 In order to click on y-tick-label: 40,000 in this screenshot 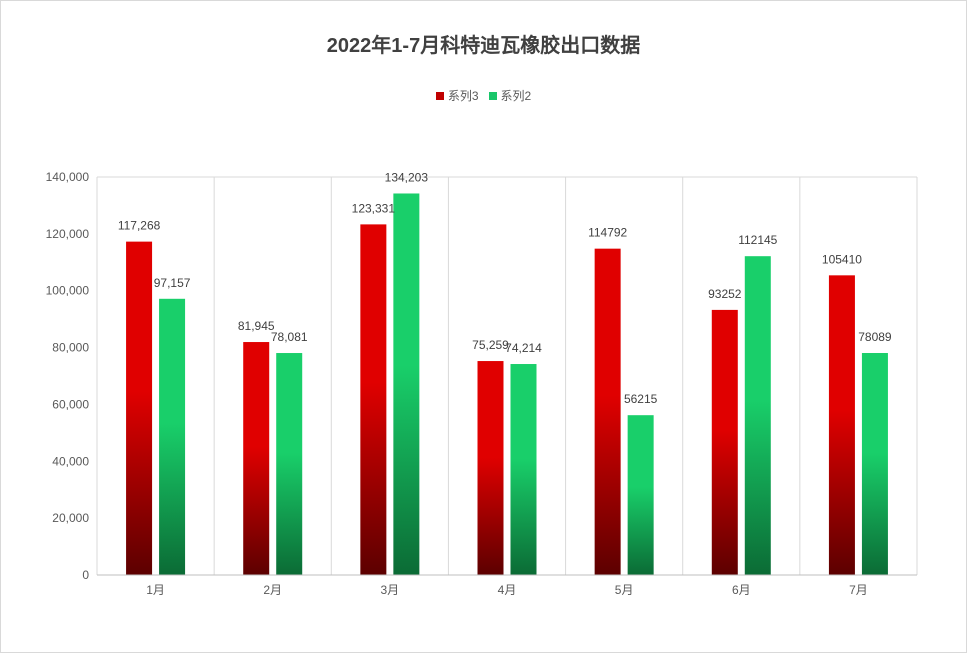, I will do `click(70, 461)`.